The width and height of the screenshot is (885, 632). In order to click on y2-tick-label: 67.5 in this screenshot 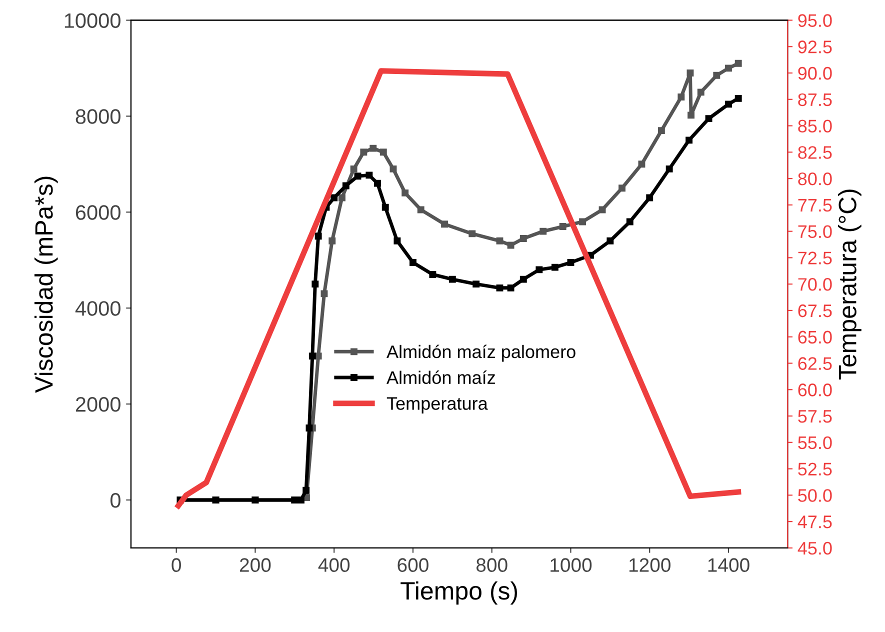, I will do `click(815, 311)`.